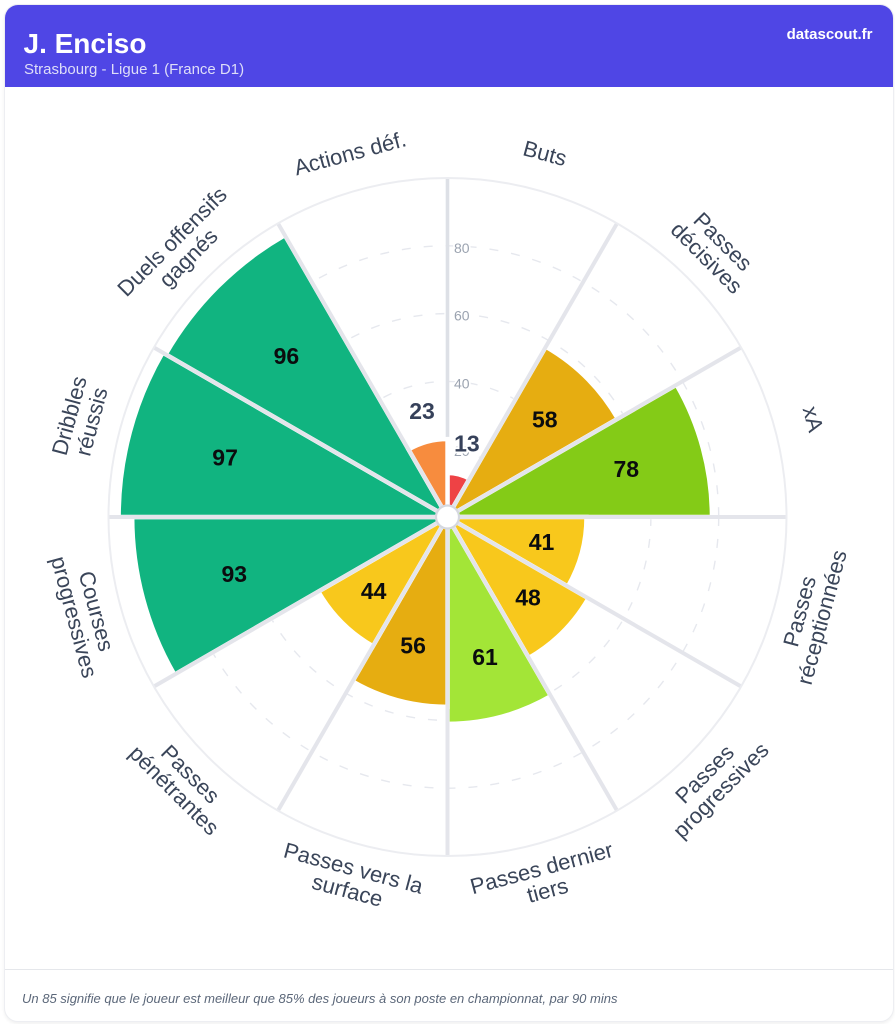  I want to click on svg-text: Buts, so click(544, 154).